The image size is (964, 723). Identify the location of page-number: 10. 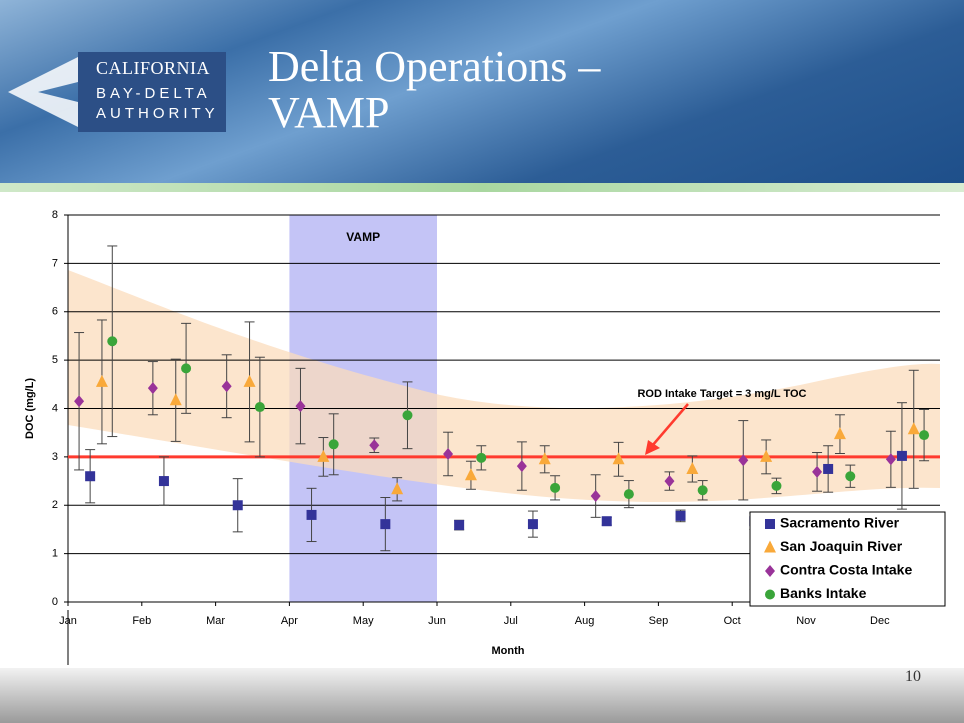
(913, 676).